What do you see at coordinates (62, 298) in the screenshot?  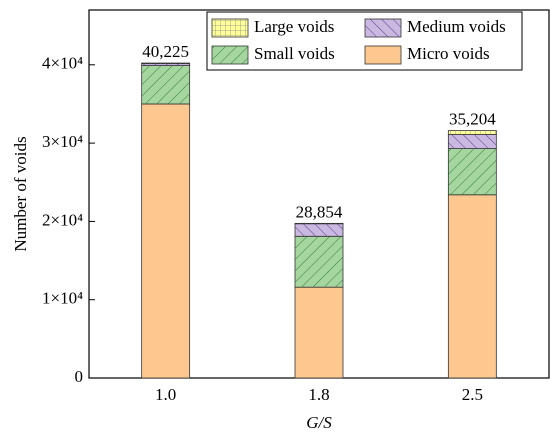 I see `y-tick-label: 1×10⁴` at bounding box center [62, 298].